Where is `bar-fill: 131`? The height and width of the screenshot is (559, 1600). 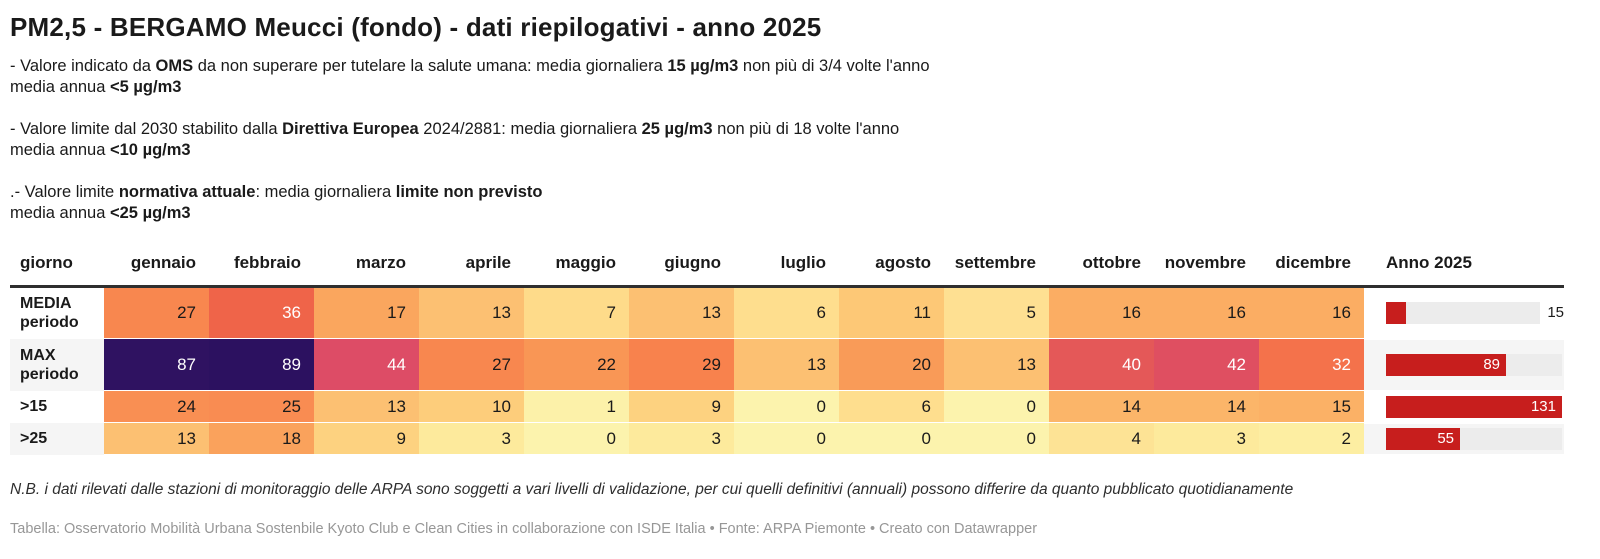
bar-fill: 131 is located at coordinates (1474, 406).